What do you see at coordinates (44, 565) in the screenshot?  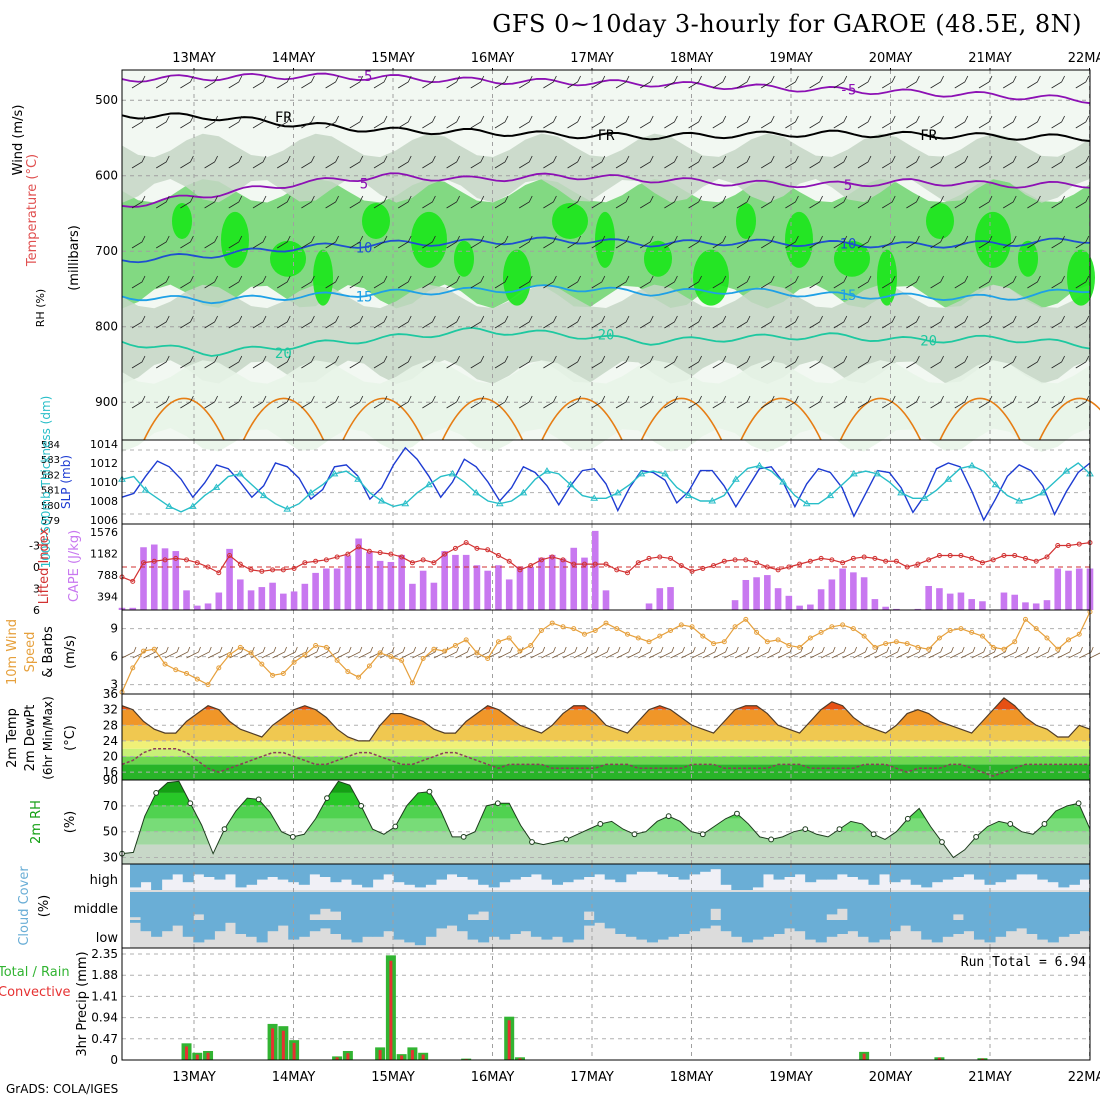 I see `ylabel-lifted-index: Lifted Index` at bounding box center [44, 565].